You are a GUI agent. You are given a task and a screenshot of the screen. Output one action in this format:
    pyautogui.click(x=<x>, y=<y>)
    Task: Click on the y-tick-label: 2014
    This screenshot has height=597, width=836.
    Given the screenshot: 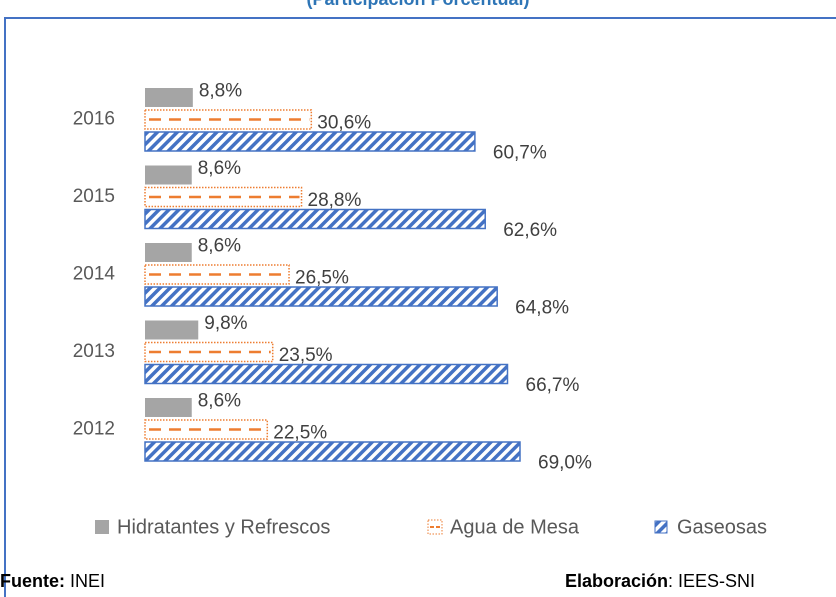 What is the action you would take?
    pyautogui.click(x=94, y=274)
    